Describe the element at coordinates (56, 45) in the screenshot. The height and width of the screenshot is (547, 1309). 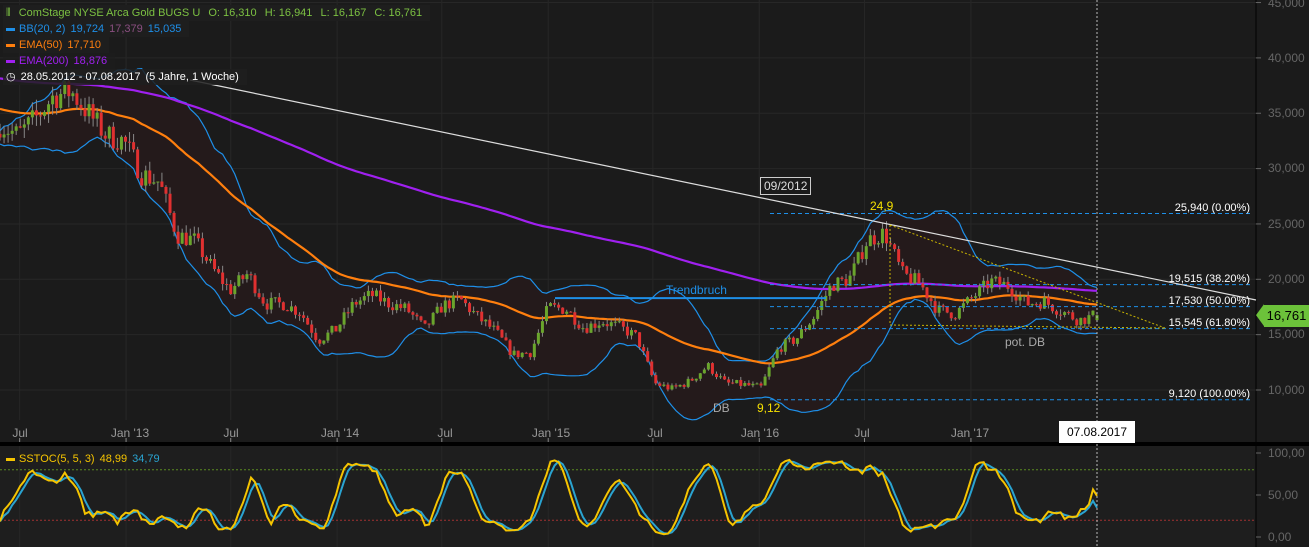
I see `ema50-legend: EMA(50) 17,710` at that location.